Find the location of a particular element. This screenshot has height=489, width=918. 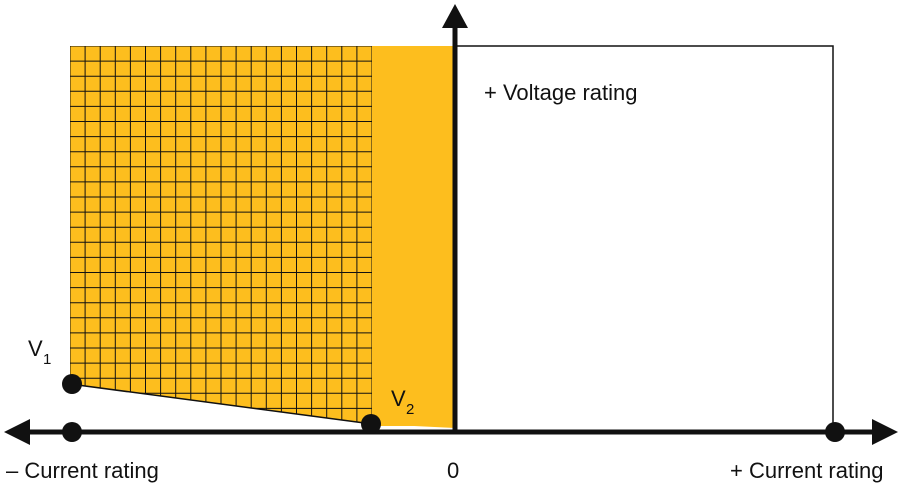

pos-current-rating-label: + Current rating is located at coordinates (806, 470).